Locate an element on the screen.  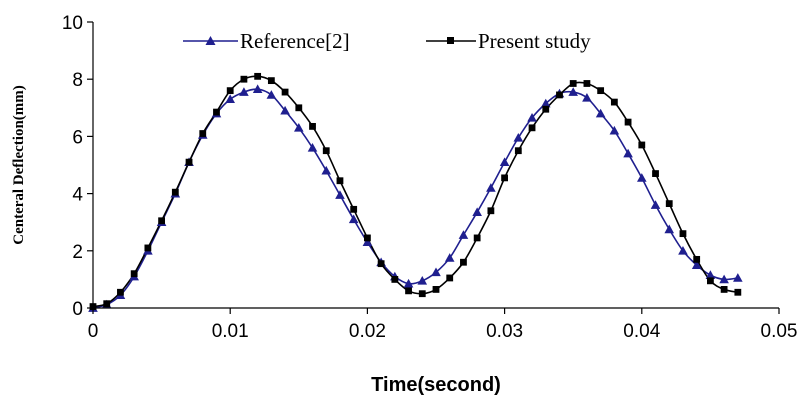
x-tick-label: 0 is located at coordinates (93, 331).